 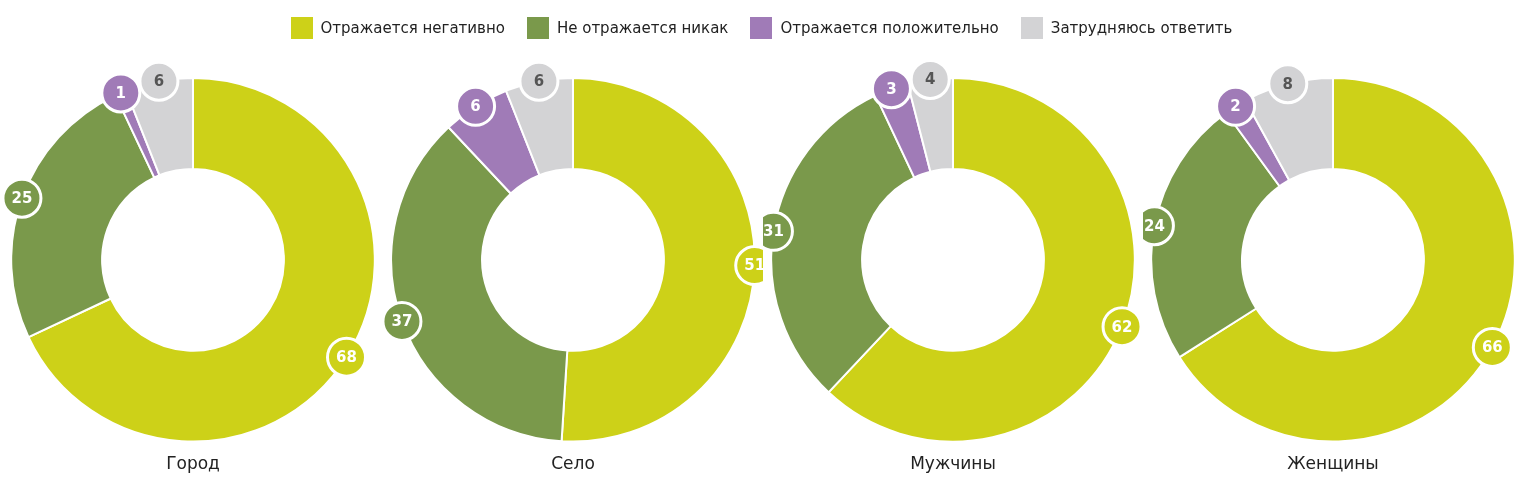 What do you see at coordinates (412, 28) in the screenshot?
I see `legend-label: Отражается негативно` at bounding box center [412, 28].